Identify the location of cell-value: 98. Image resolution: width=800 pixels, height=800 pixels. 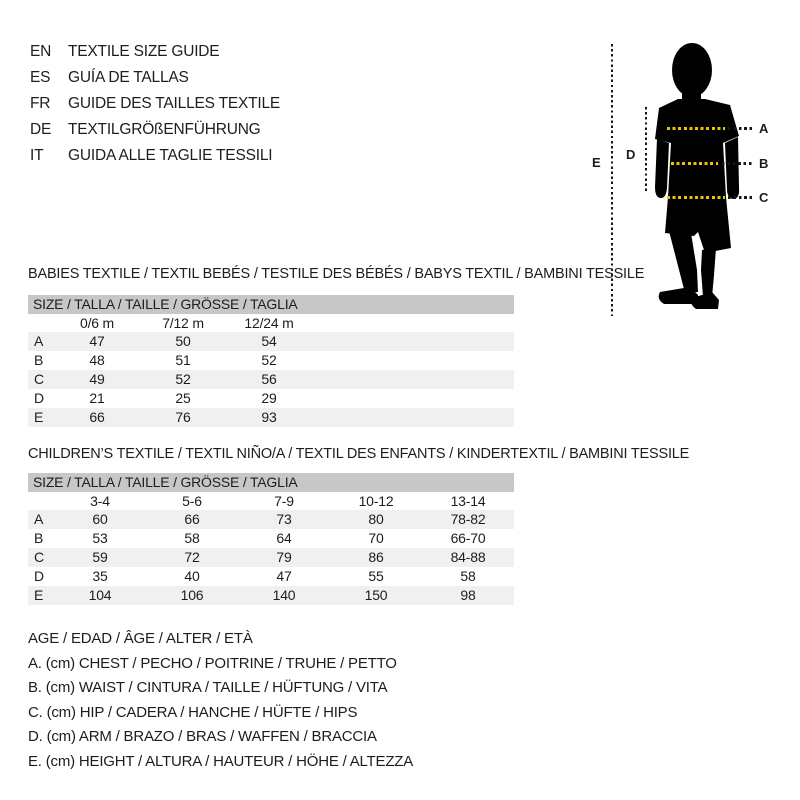
(468, 595).